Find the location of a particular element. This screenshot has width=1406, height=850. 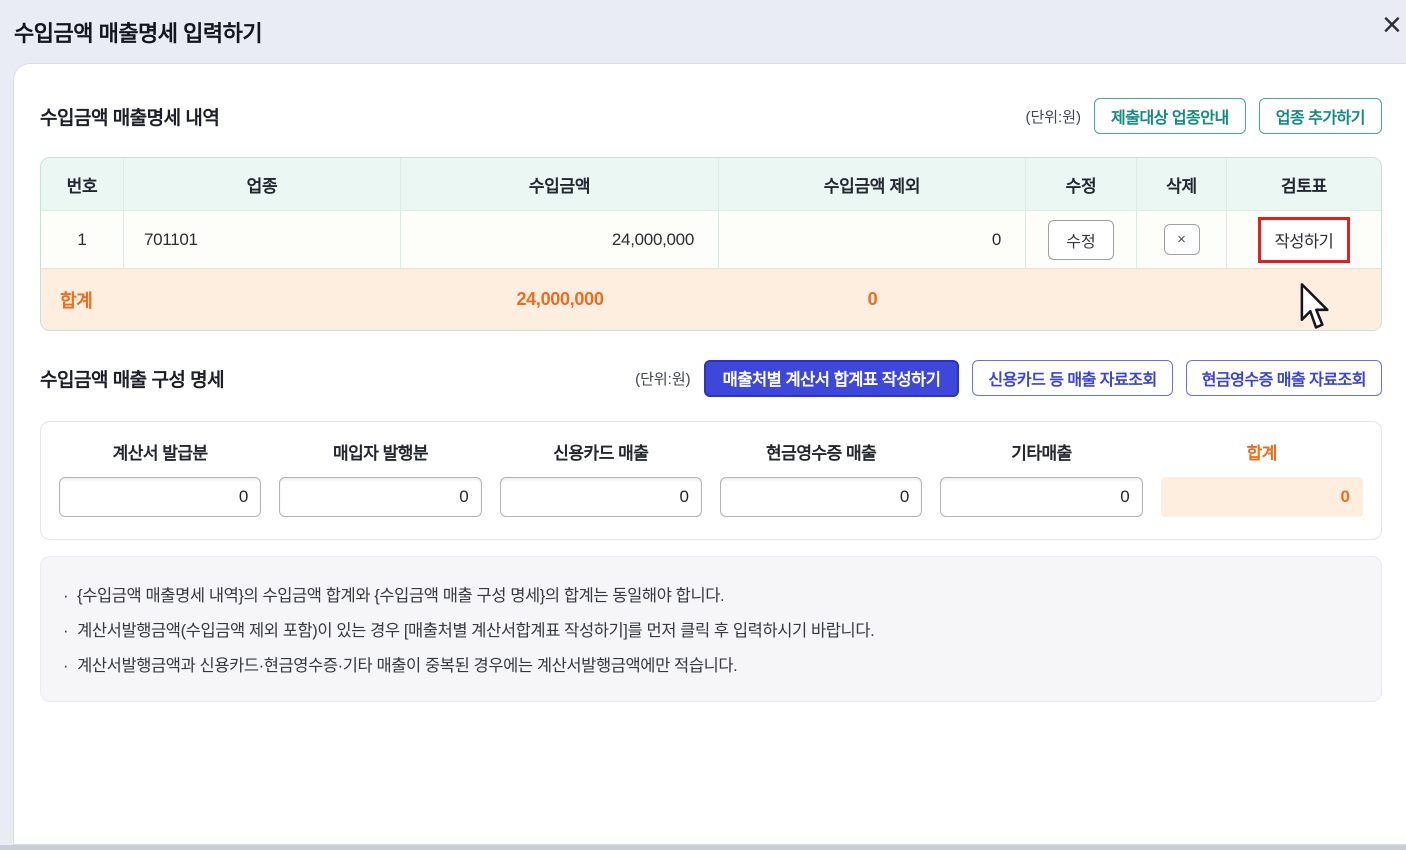

window-bottom-edge is located at coordinates (703, 847).